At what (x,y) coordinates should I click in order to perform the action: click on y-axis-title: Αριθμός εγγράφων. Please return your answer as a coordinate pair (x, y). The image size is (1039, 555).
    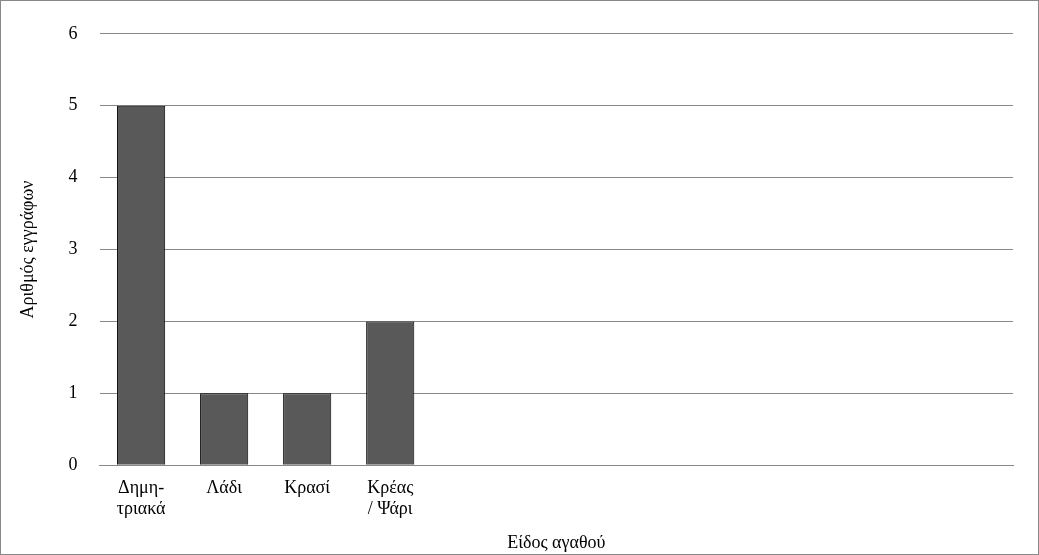
    Looking at the image, I should click on (26, 249).